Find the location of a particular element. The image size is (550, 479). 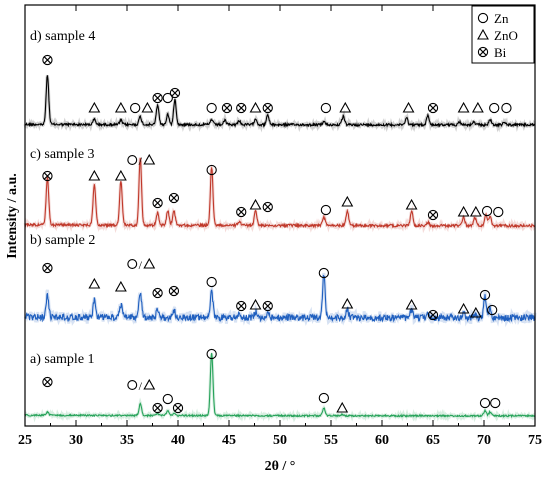

x-tick-label: 65 is located at coordinates (433, 440).